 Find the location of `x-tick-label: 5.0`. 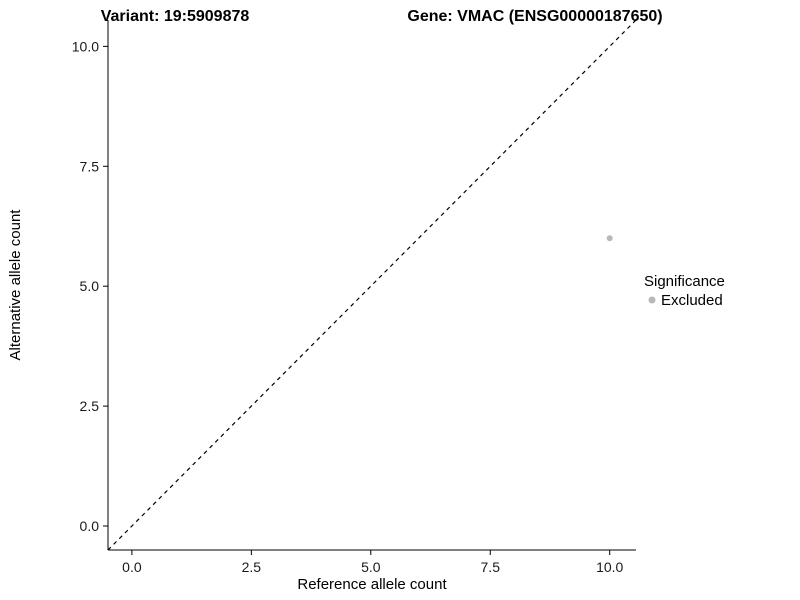

x-tick-label: 5.0 is located at coordinates (371, 567).